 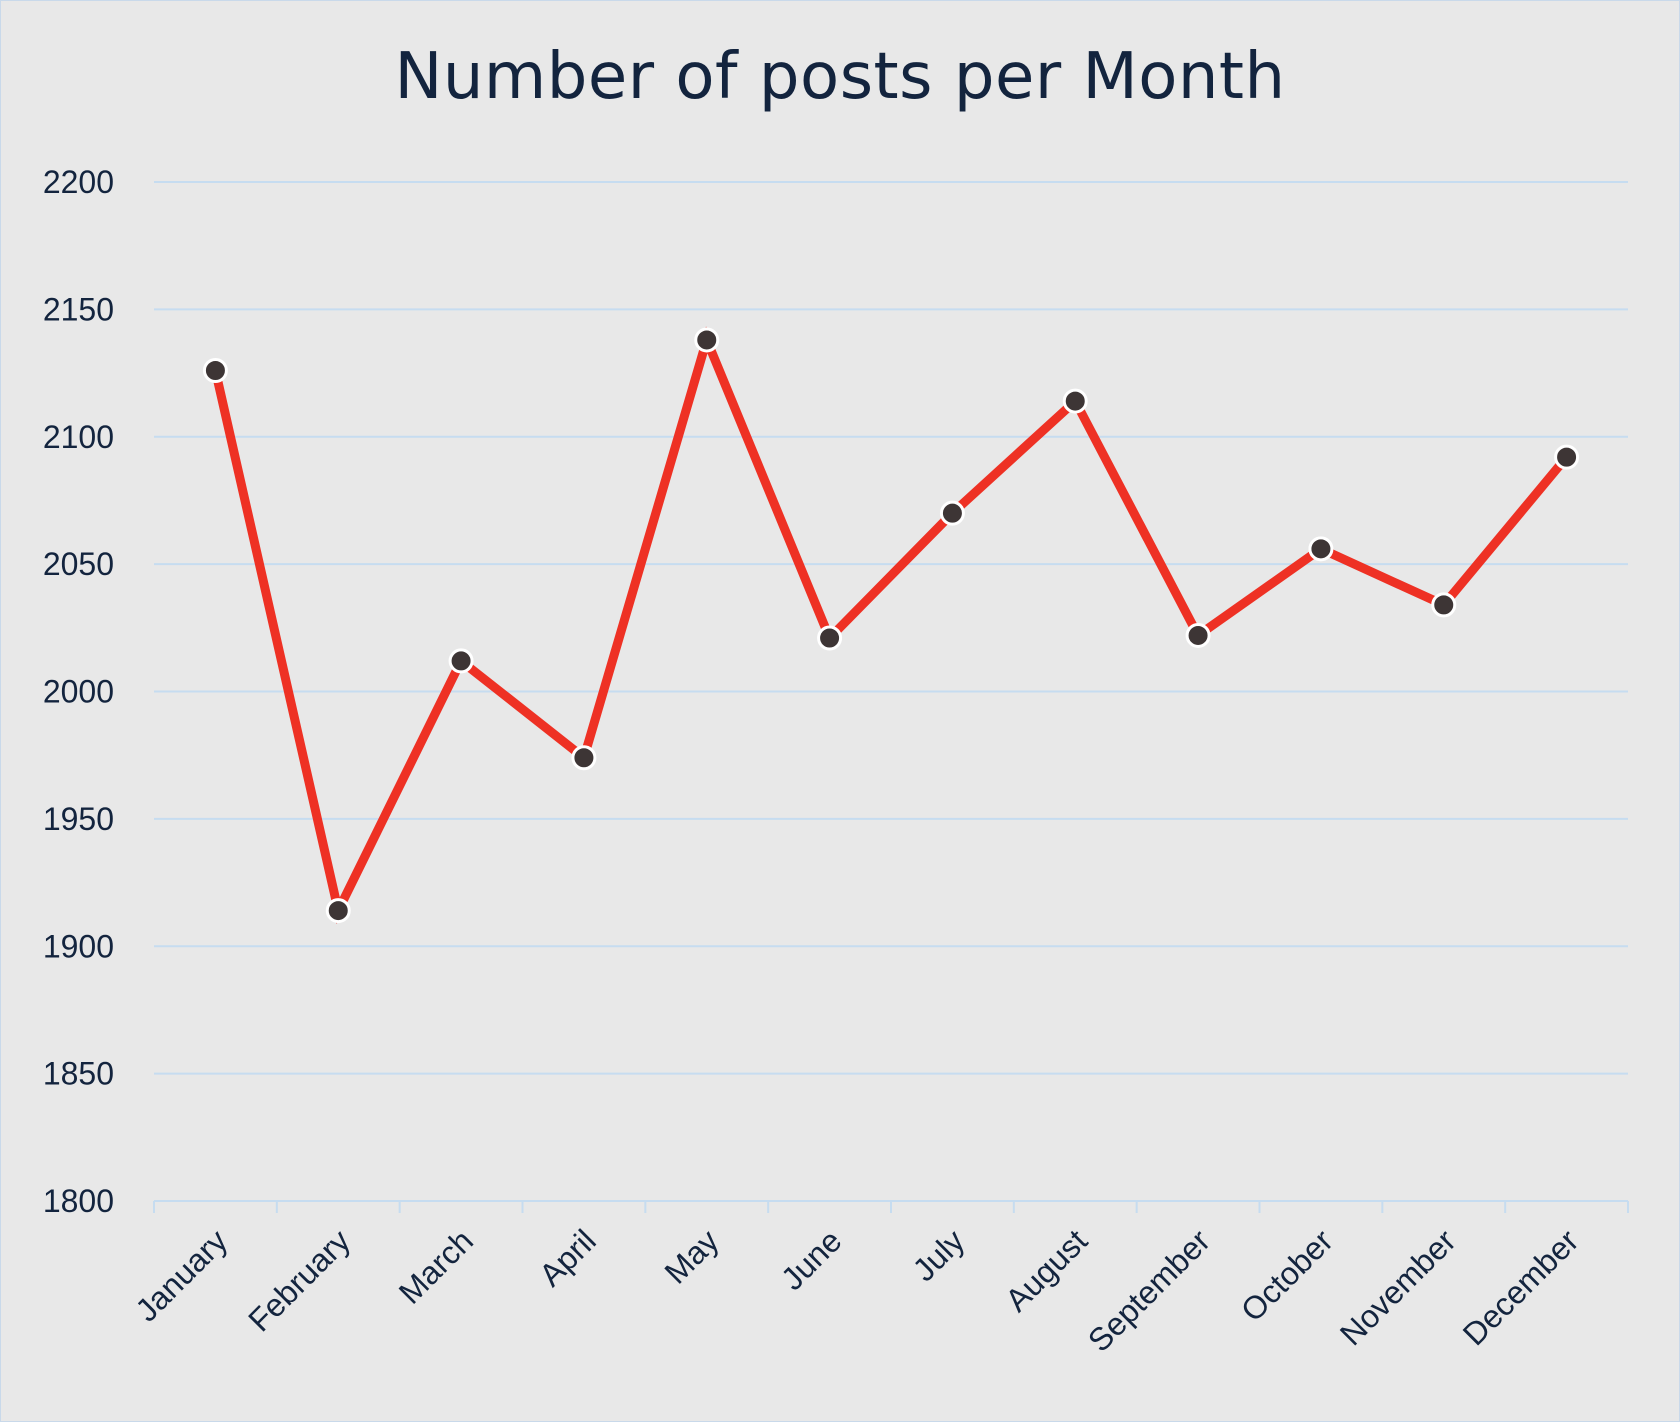 I want to click on y-tick-label: 1950, so click(x=78, y=819).